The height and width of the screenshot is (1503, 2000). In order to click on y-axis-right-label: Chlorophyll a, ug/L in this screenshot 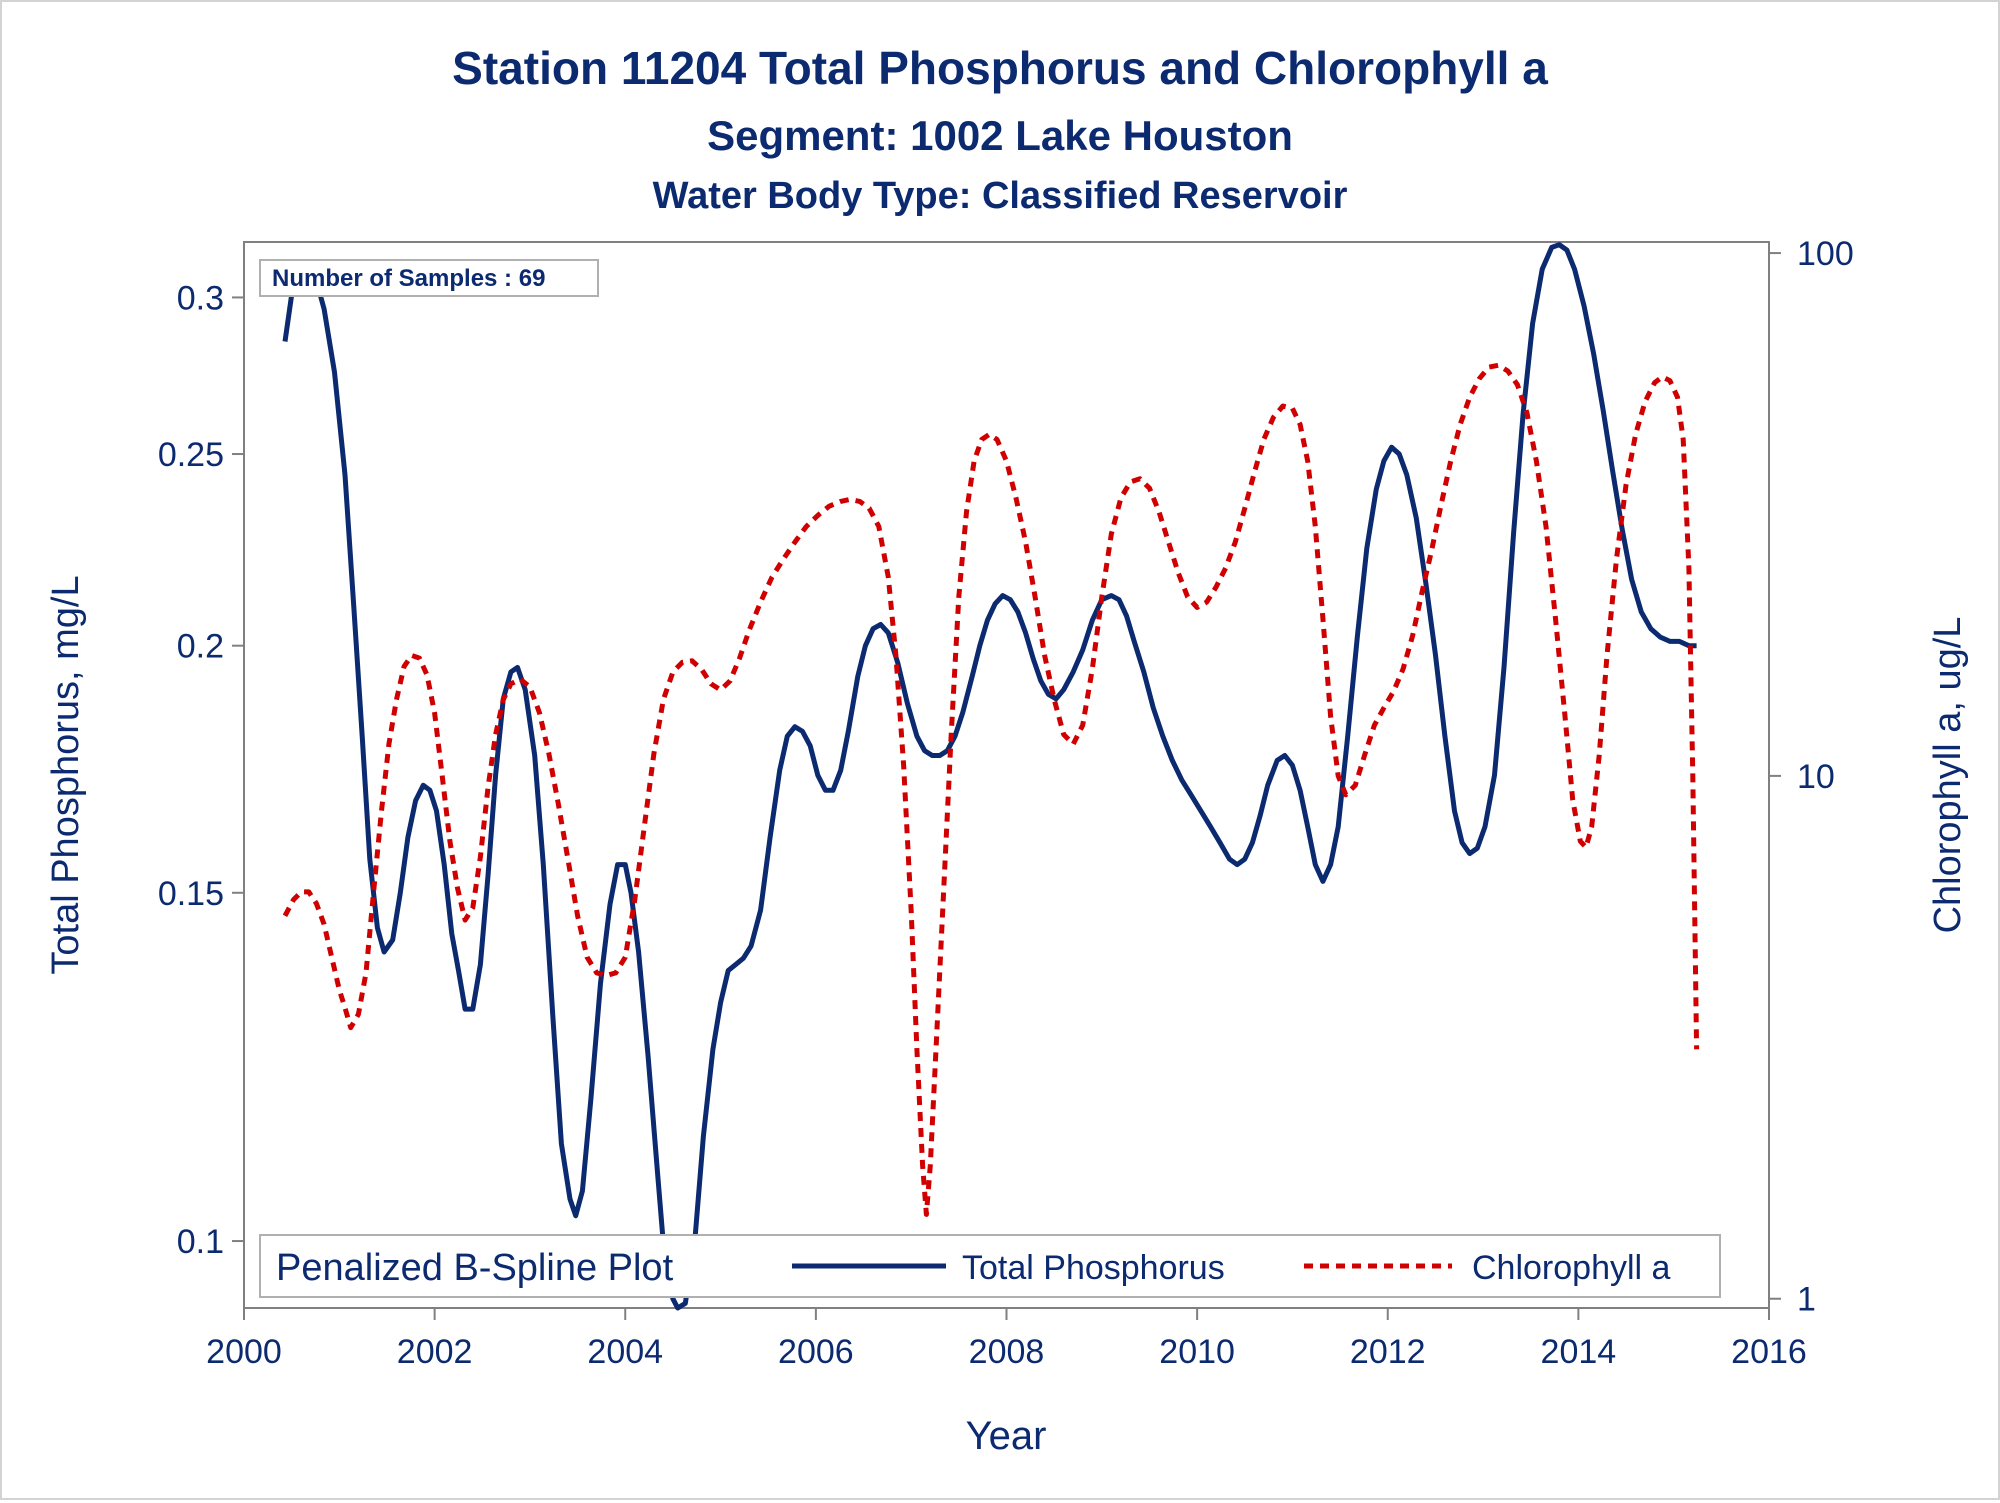, I will do `click(1948, 775)`.